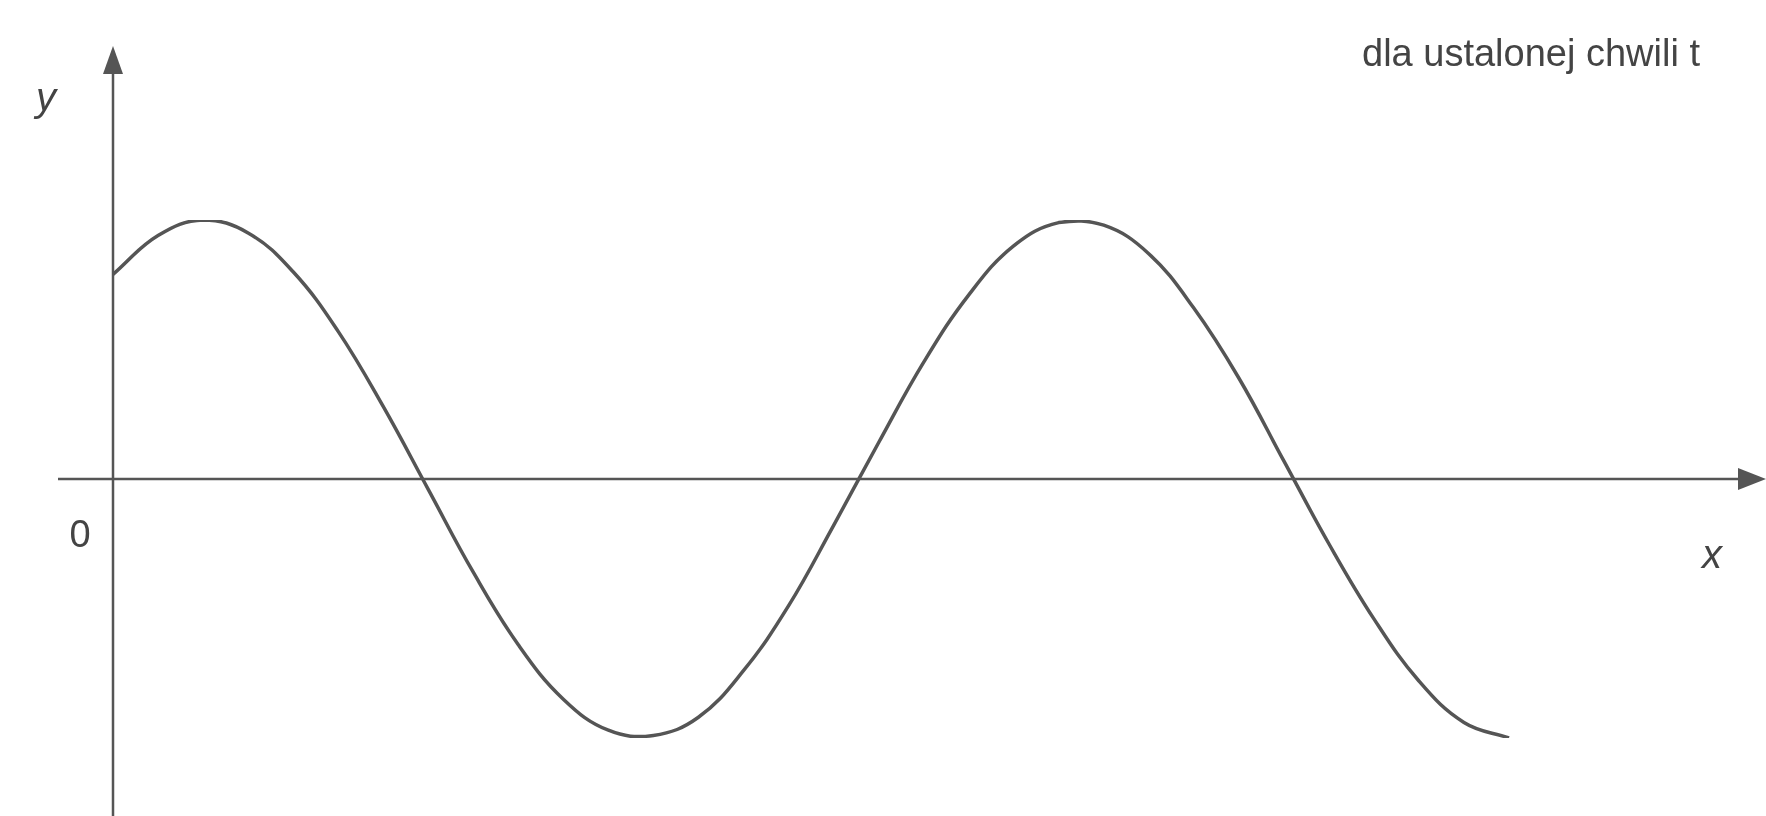 The width and height of the screenshot is (1766, 816). I want to click on chart-title: dla ustalonej chwili t, so click(1531, 53).